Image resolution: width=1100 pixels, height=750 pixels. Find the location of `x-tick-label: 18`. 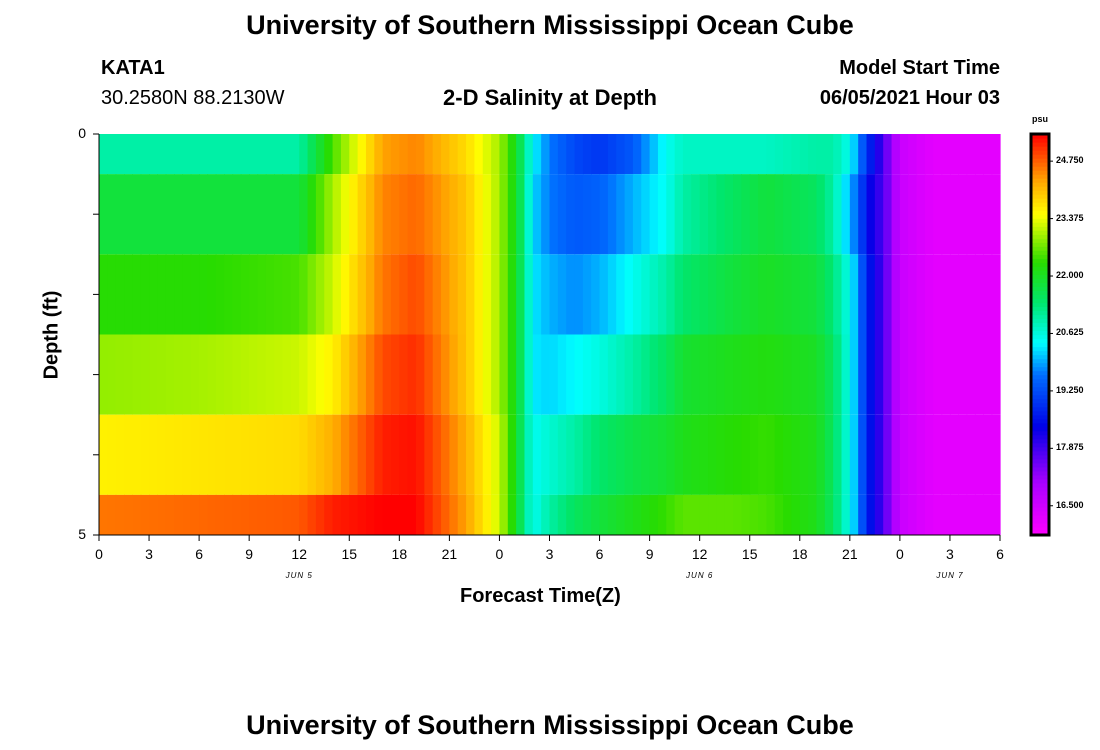

x-tick-label: 18 is located at coordinates (399, 554).